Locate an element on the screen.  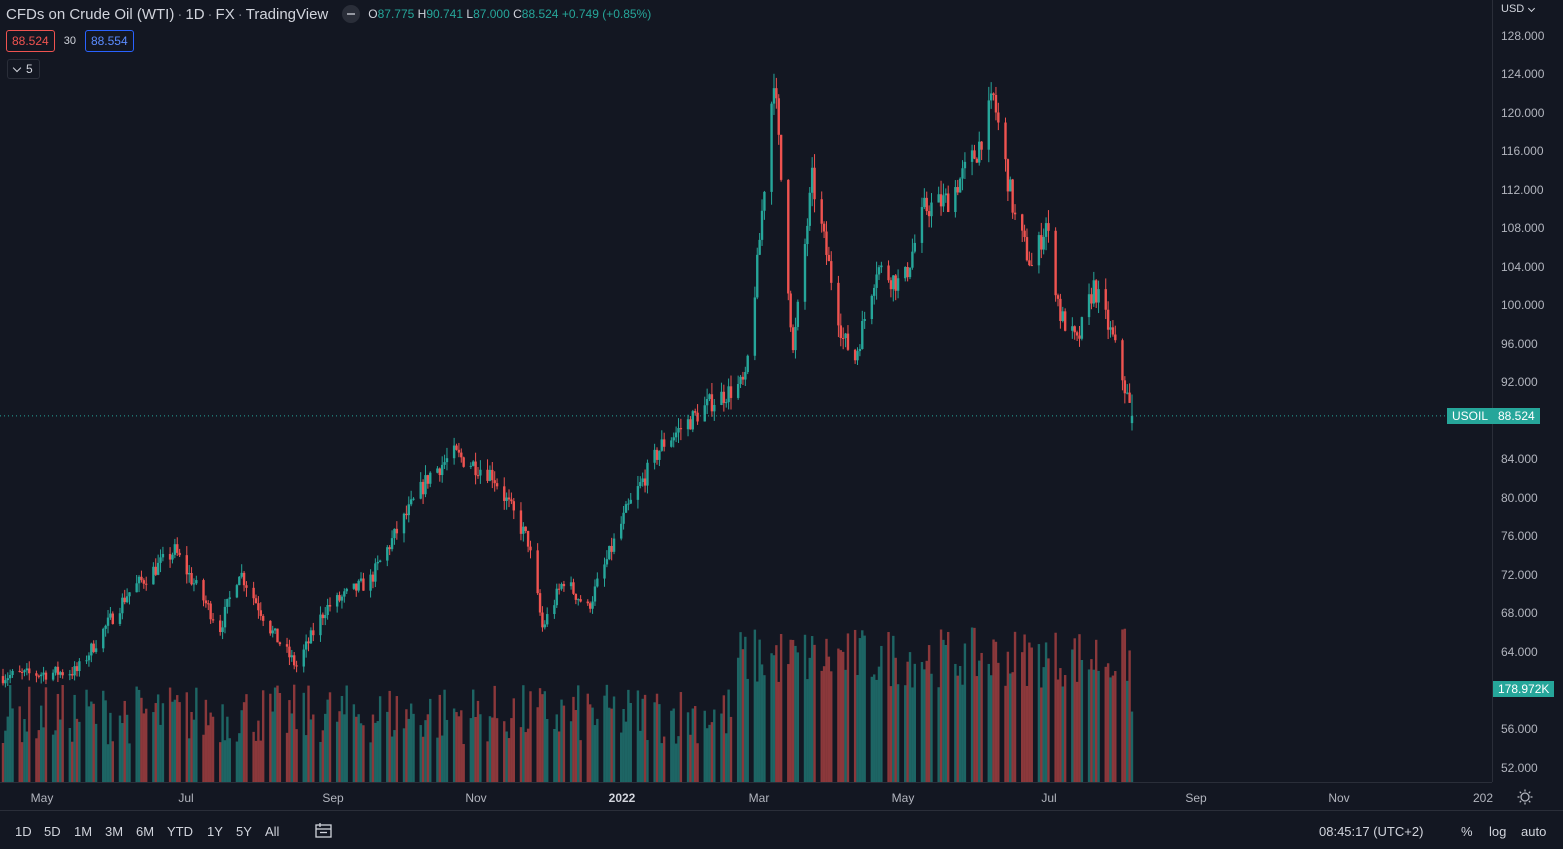
time-axis: May Jul Sep Nov 2022 Mar May Jul Sep Nov 202 is located at coordinates (766, 796).